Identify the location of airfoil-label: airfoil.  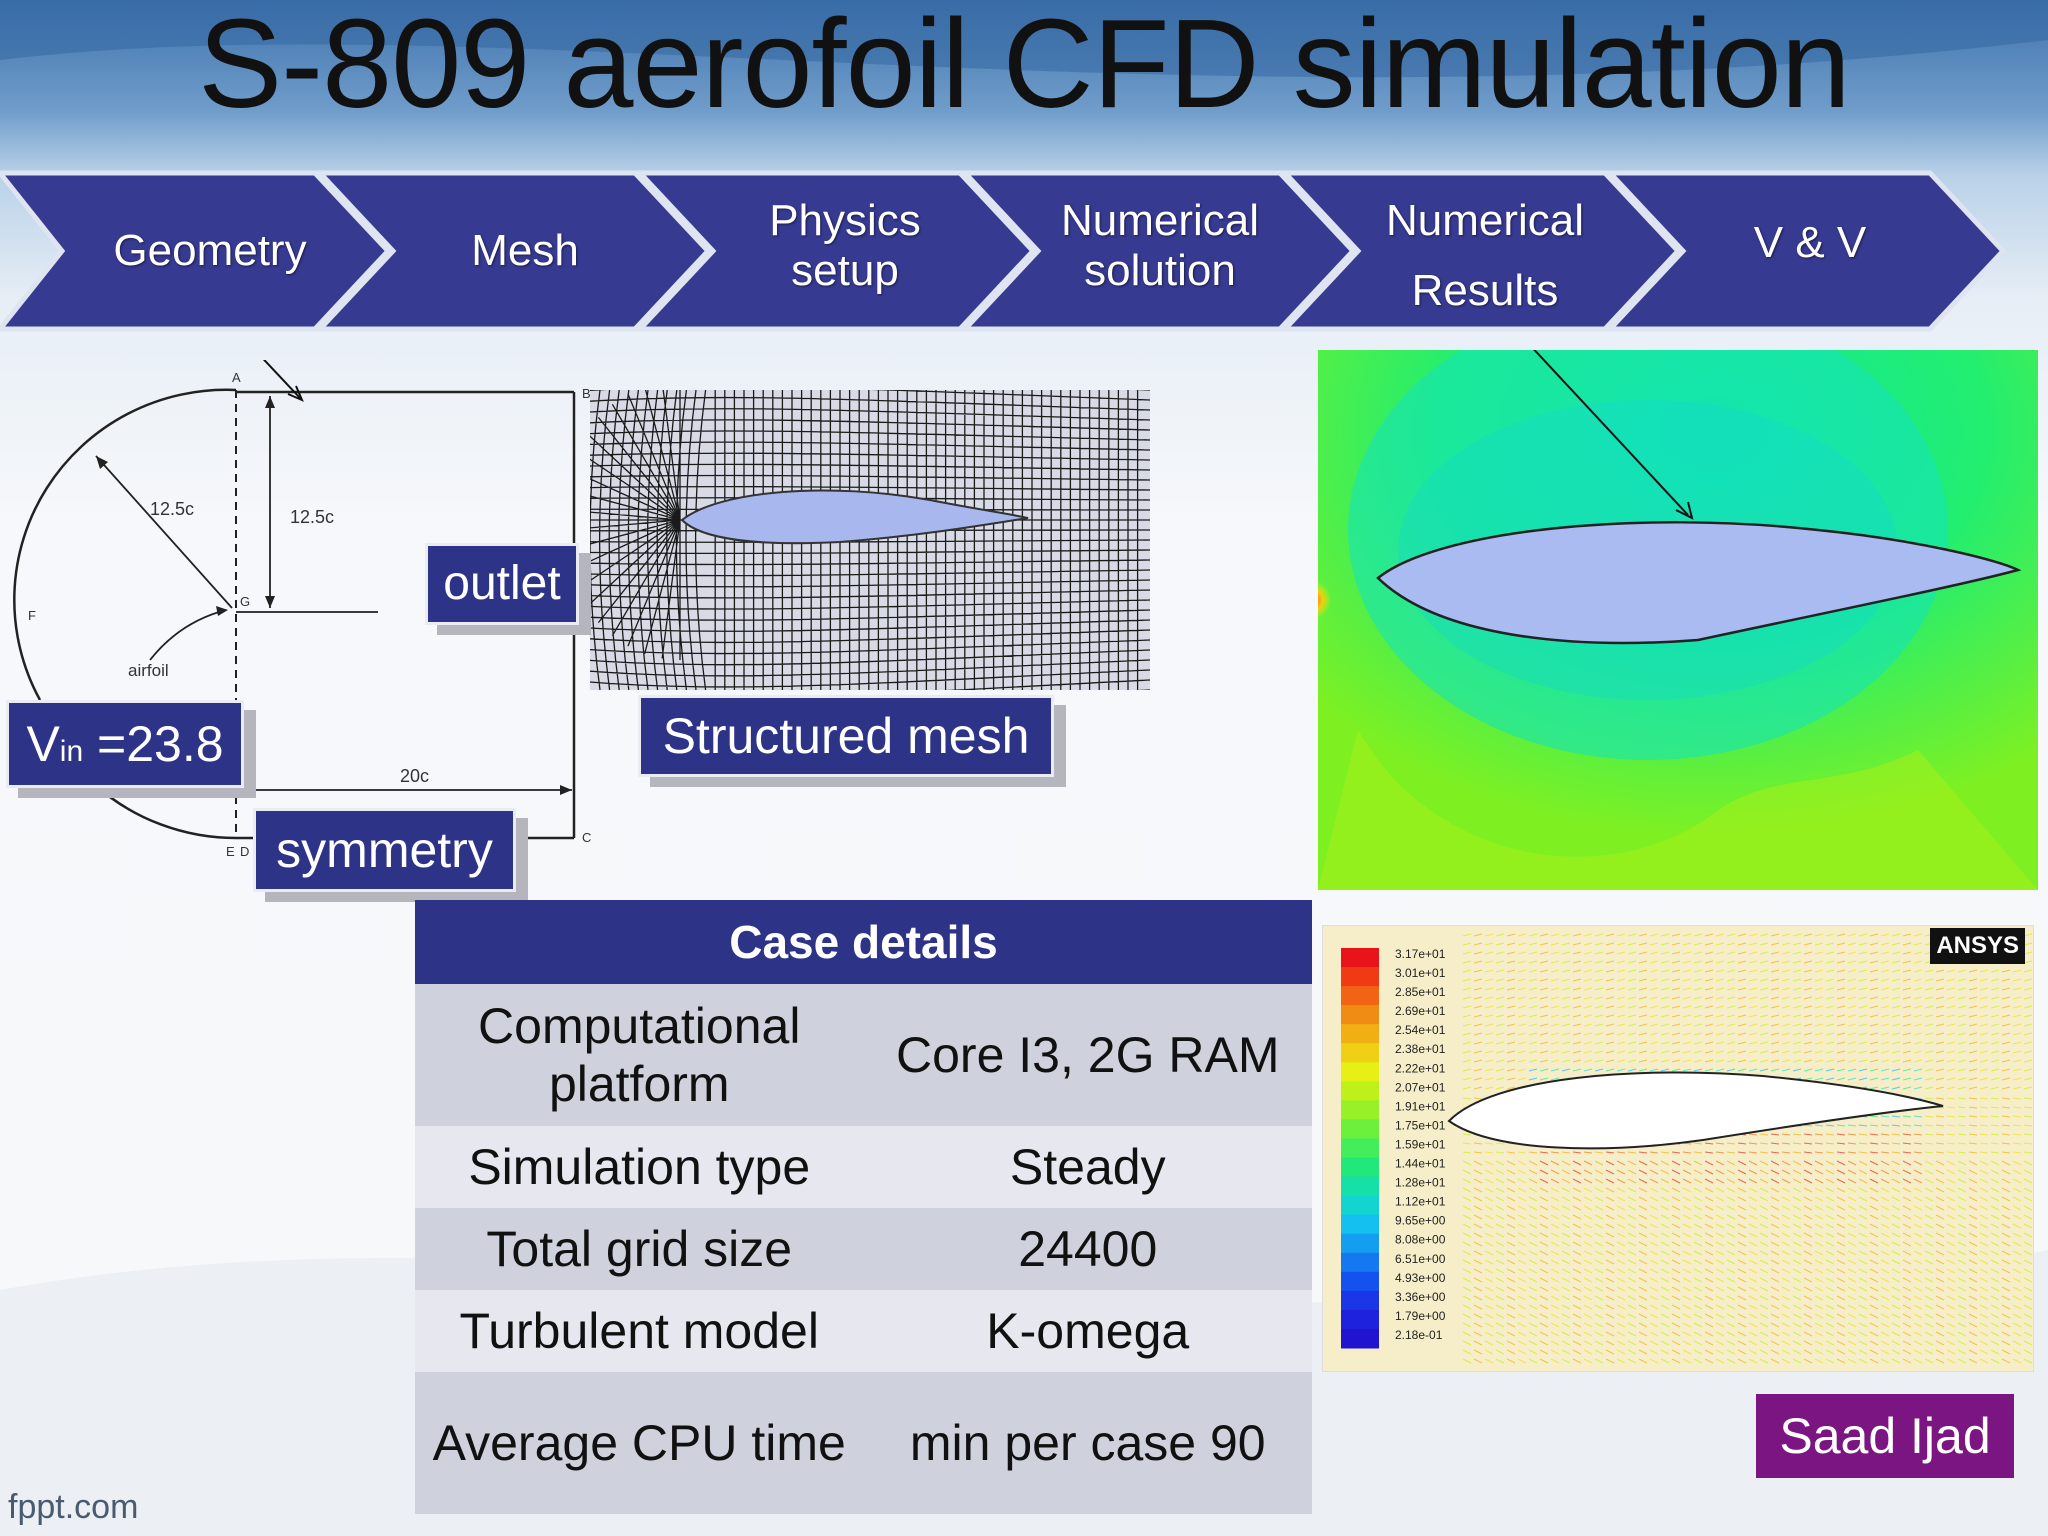
(148, 670).